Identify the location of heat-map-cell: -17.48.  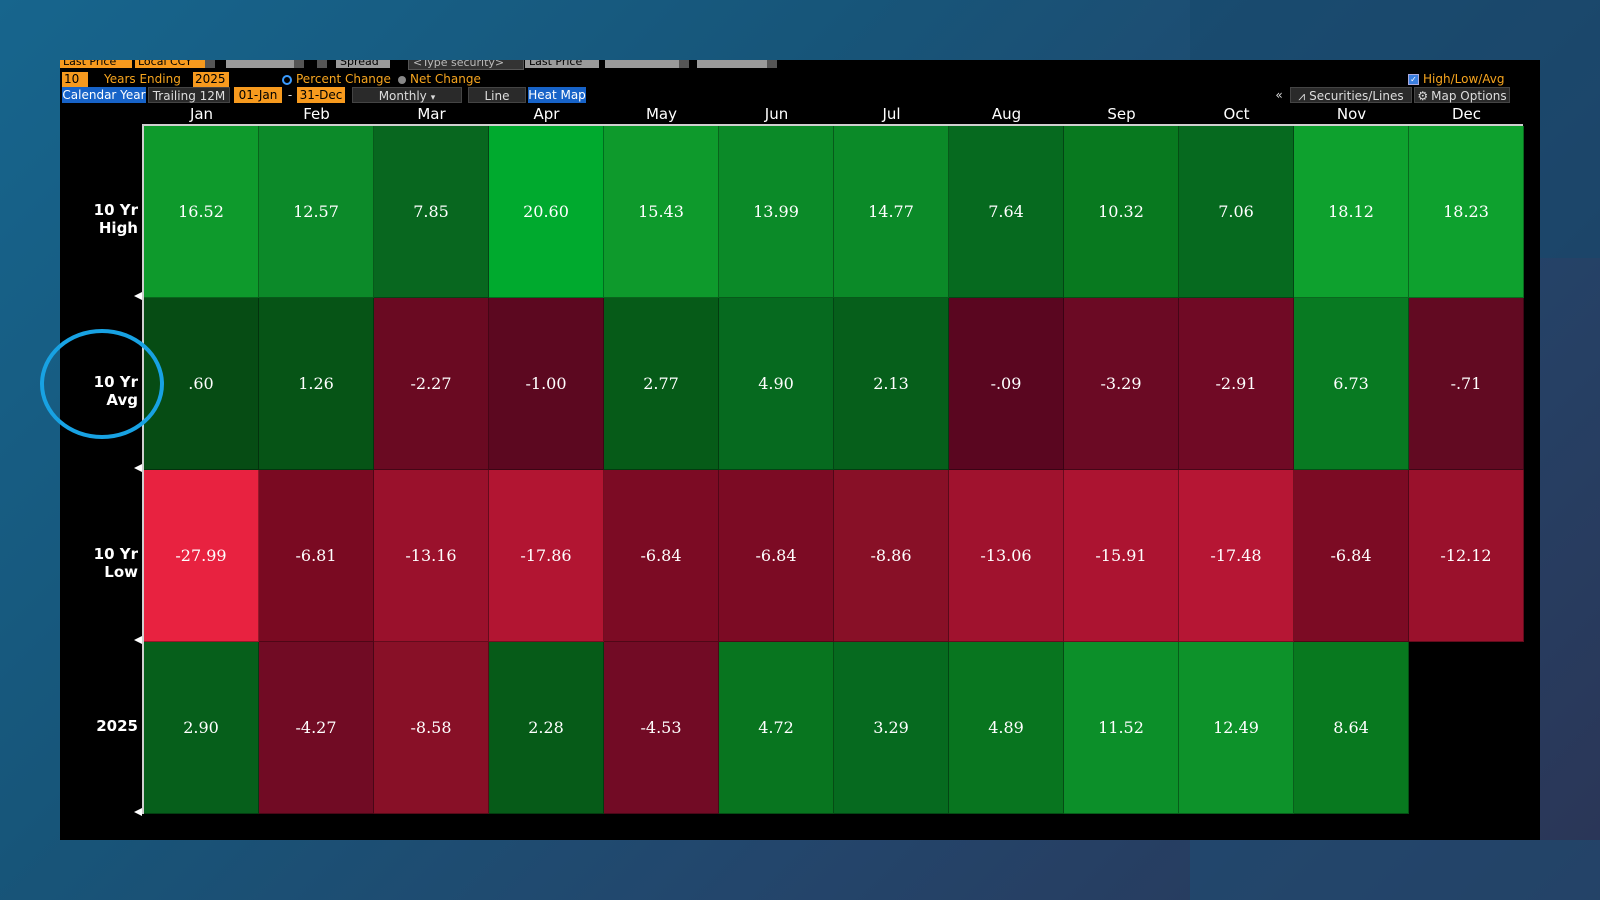
(1236, 556).